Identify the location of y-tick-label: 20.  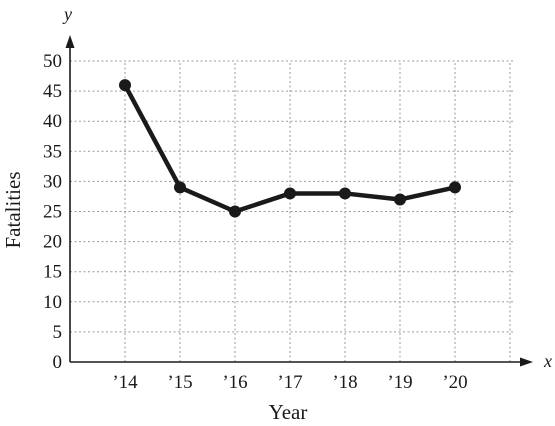
(52, 242).